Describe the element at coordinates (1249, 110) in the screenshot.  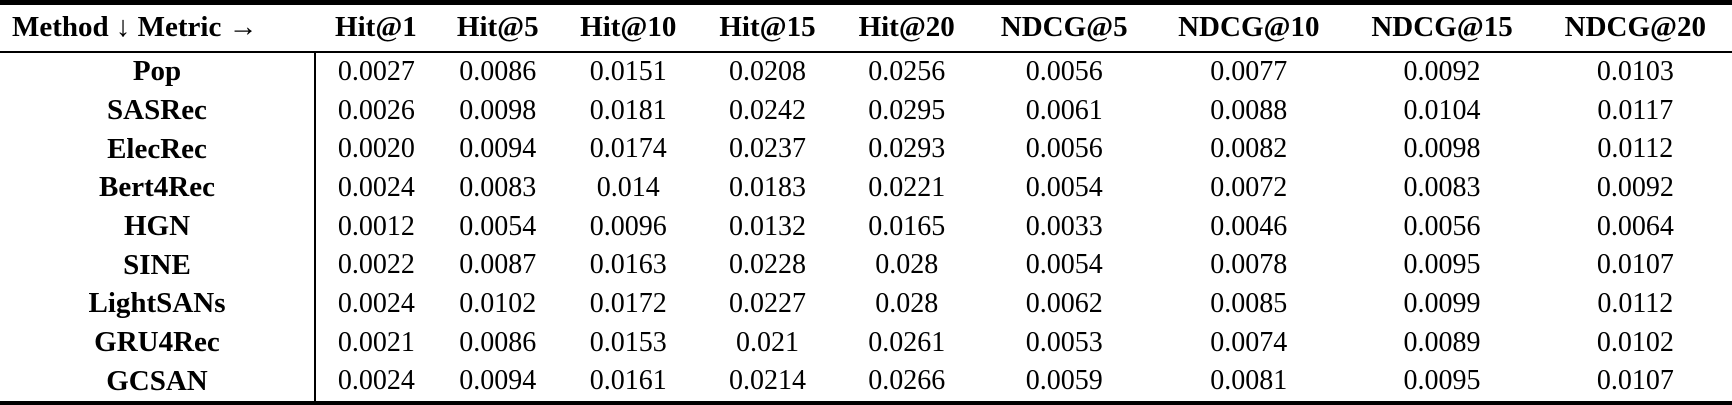
I see `metric-value: 0.0088` at that location.